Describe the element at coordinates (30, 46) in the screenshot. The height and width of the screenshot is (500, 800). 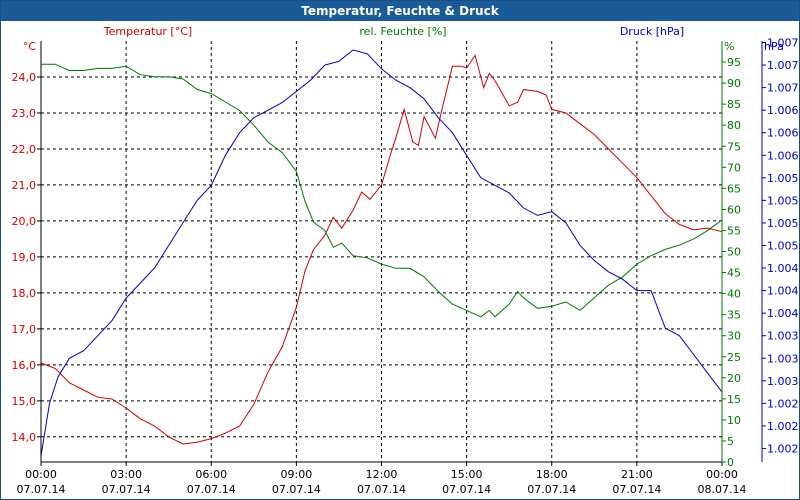
I see `unit-label-celsius: °C` at that location.